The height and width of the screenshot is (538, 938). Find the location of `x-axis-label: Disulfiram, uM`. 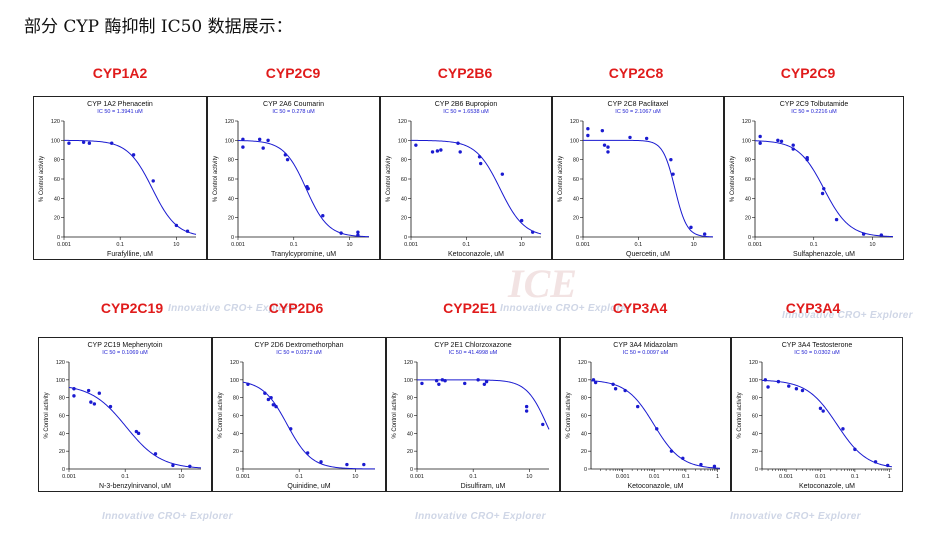

x-axis-label: Disulfiram, uM is located at coordinates (483, 486).